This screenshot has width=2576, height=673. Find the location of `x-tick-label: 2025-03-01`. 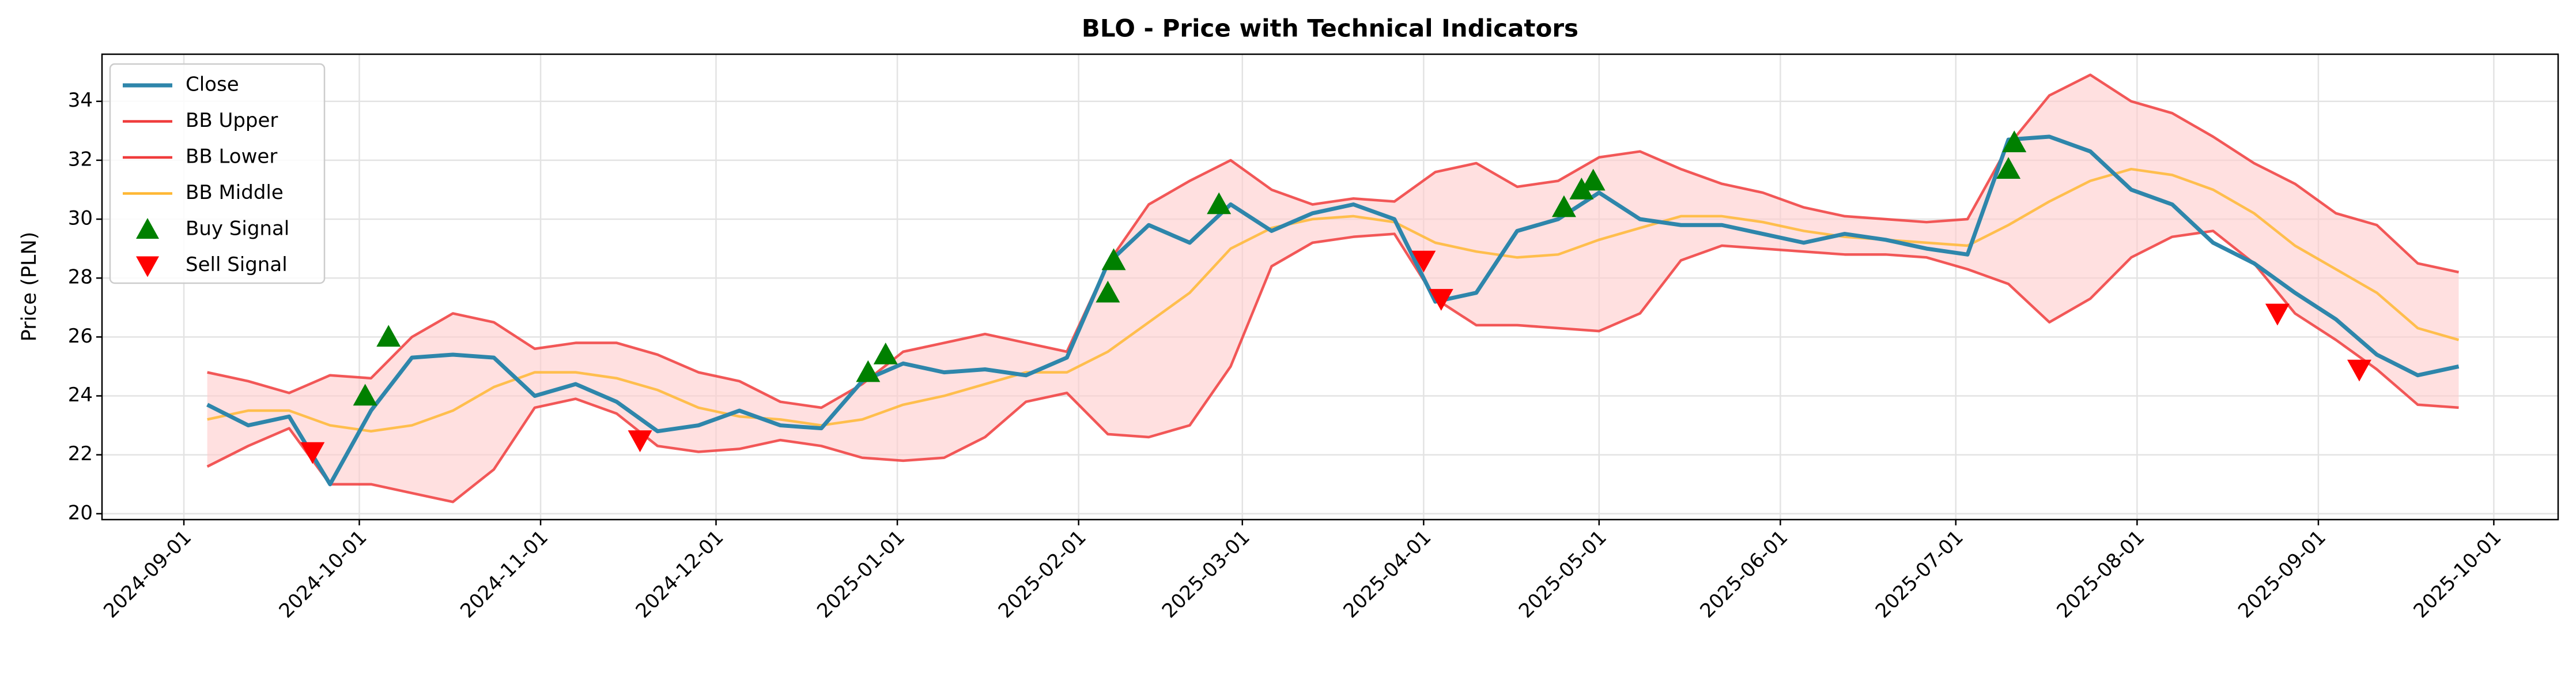

x-tick-label: 2025-03-01 is located at coordinates (1206, 574).